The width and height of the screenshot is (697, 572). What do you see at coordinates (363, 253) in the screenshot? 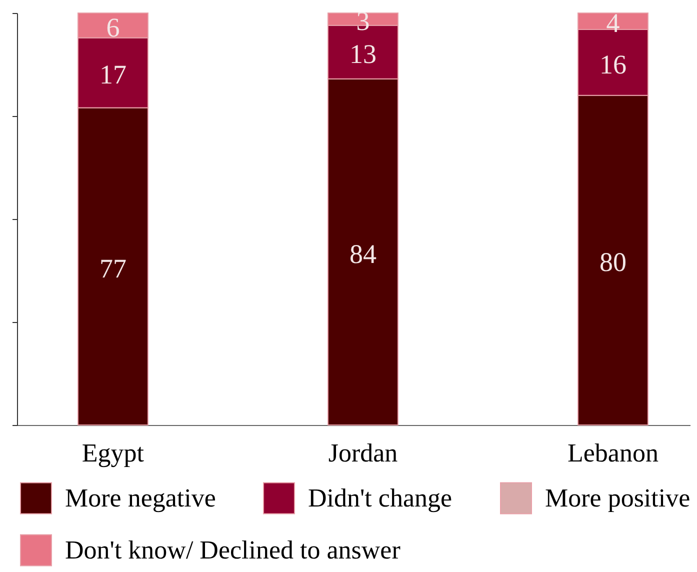
I see `data-label: 84` at bounding box center [363, 253].